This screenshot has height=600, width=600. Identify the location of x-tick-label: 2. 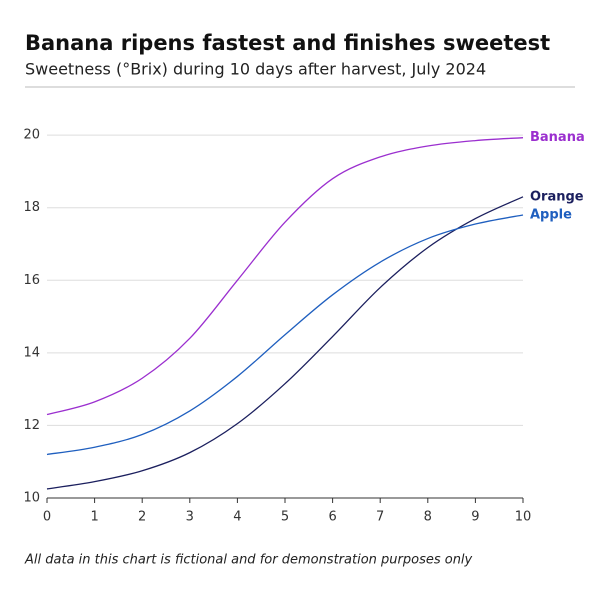
(142, 517).